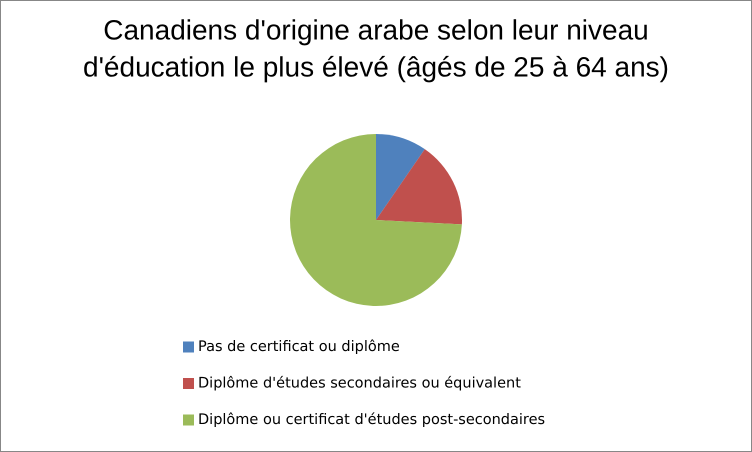 The width and height of the screenshot is (752, 452). Describe the element at coordinates (372, 420) in the screenshot. I see `legend-label: Diplôme ou certificat d'études post-secondaires` at that location.